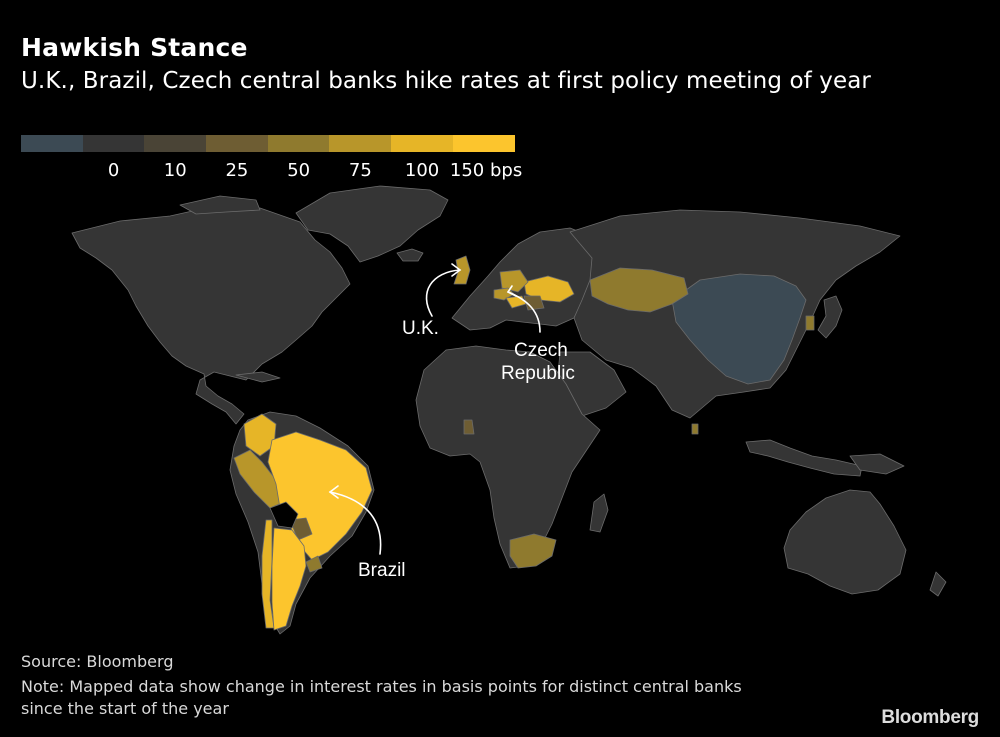 Image resolution: width=1000 pixels, height=737 pixels. I want to click on region-bolivia, so click(284, 515).